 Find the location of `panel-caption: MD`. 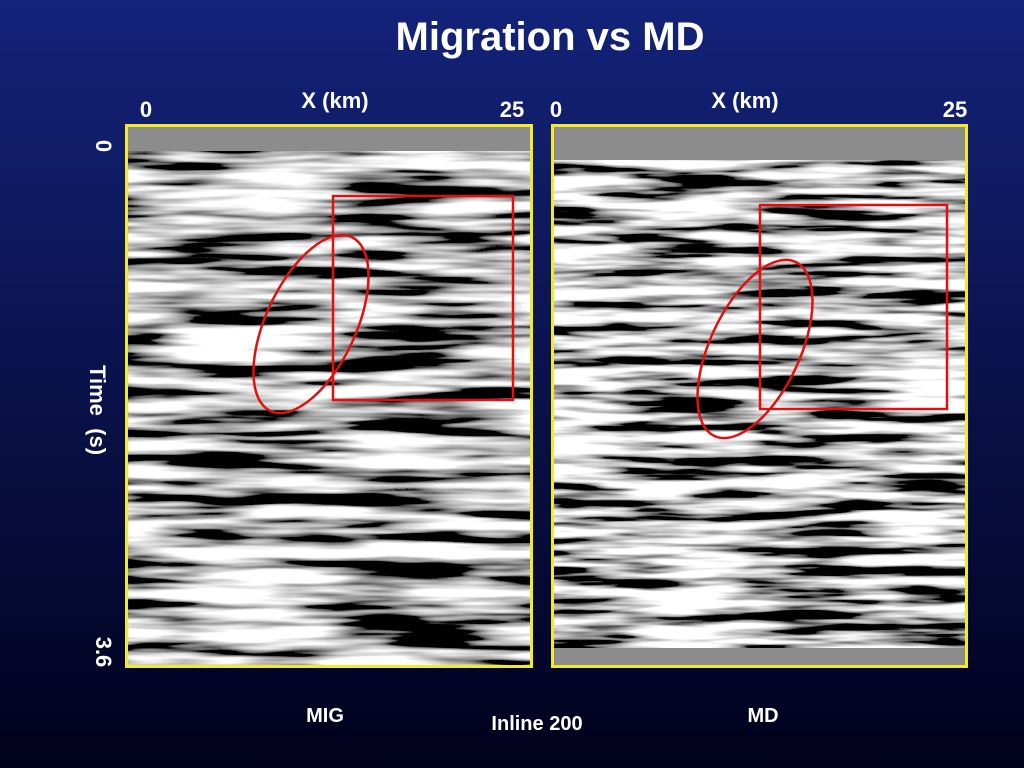

panel-caption: MD is located at coordinates (762, 716).